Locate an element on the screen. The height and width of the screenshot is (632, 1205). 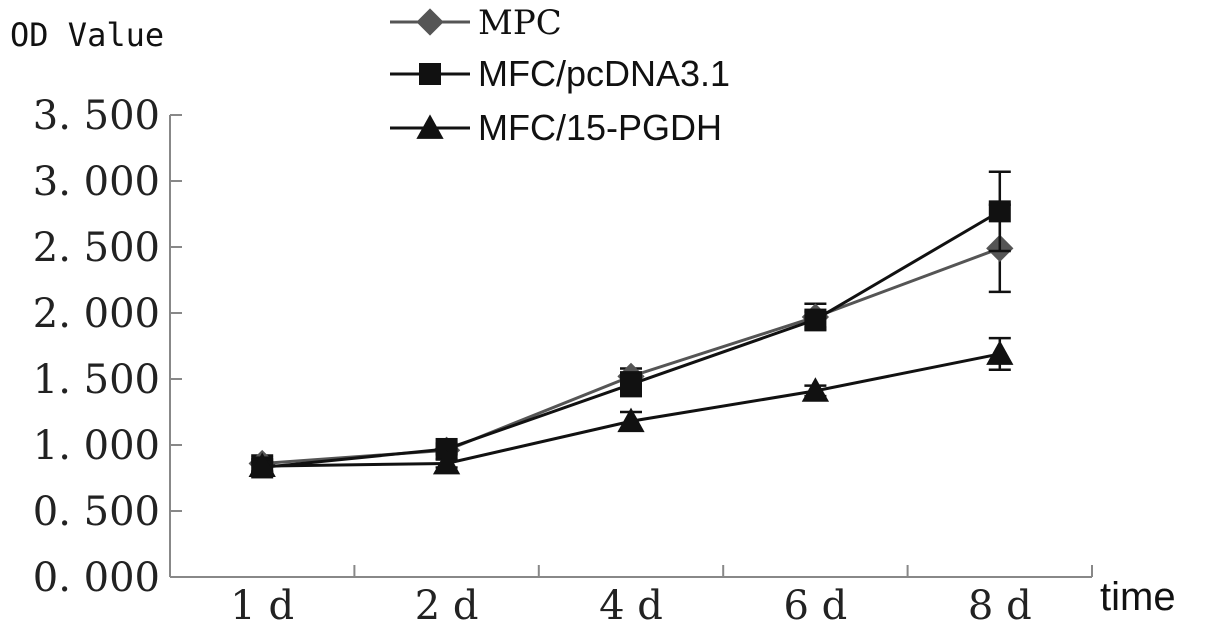
y-tick-label: 2. 000 is located at coordinates (96, 314).